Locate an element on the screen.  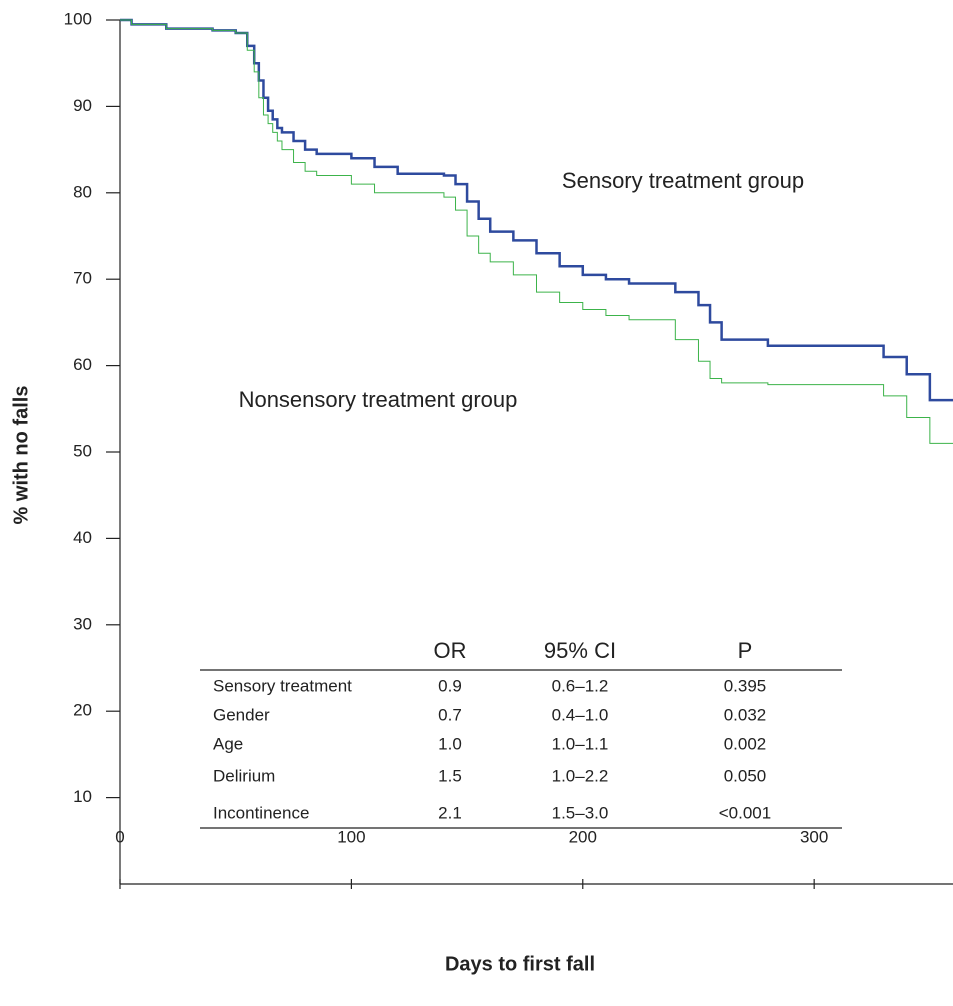
y-tick-label: 60 is located at coordinates (82, 364).